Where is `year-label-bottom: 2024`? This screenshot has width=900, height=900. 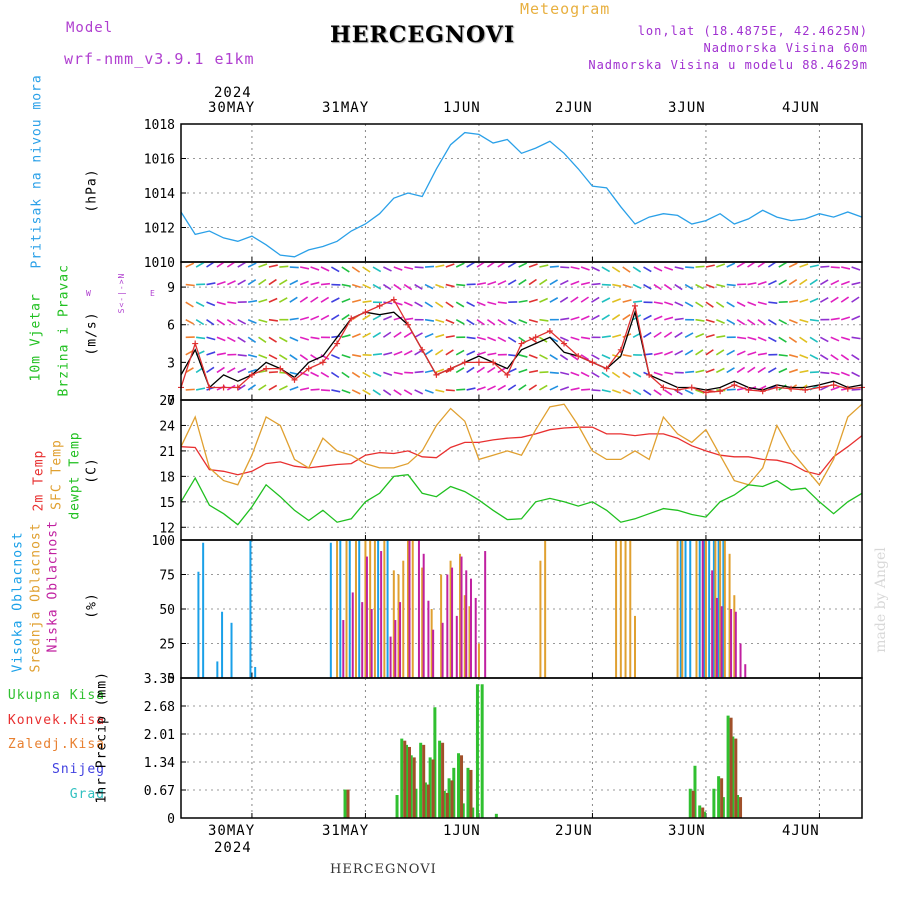
year-label-bottom: 2024 is located at coordinates (233, 848).